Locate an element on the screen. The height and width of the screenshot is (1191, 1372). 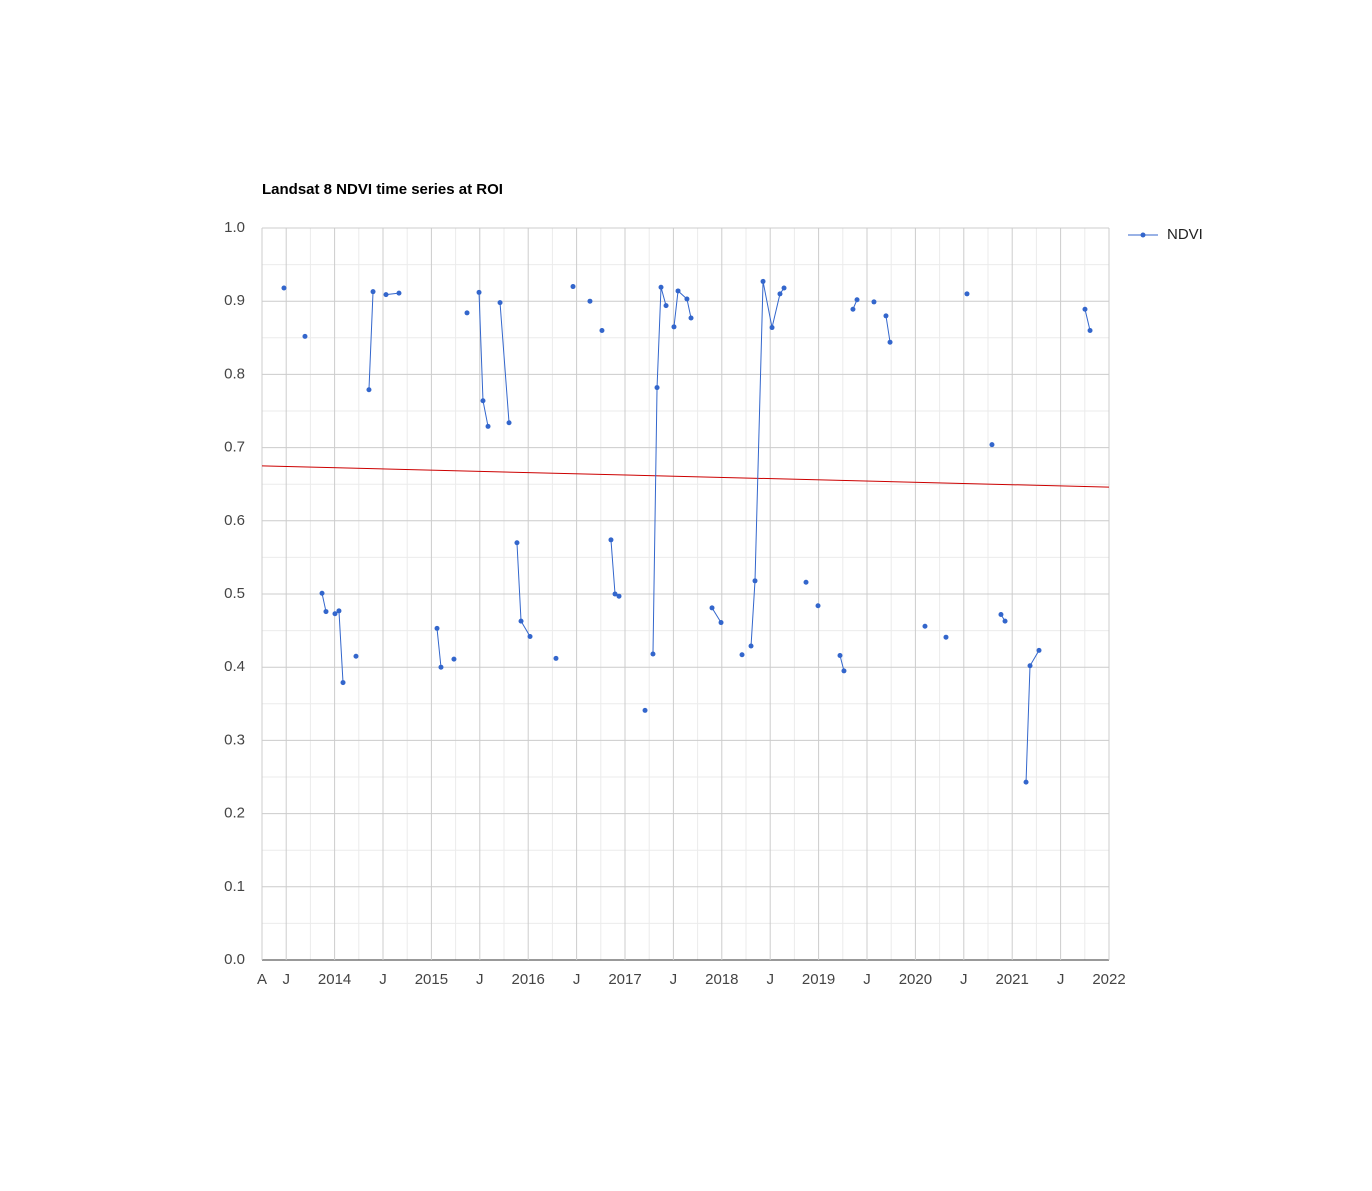
y-tick-label: 0.9 is located at coordinates (234, 300).